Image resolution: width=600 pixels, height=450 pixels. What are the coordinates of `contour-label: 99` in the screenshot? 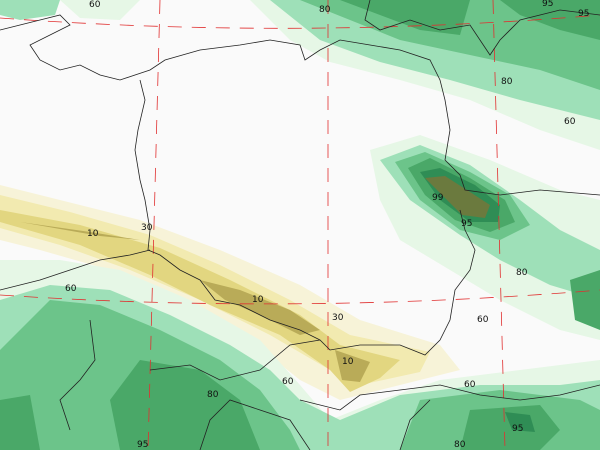 It's located at (438, 198).